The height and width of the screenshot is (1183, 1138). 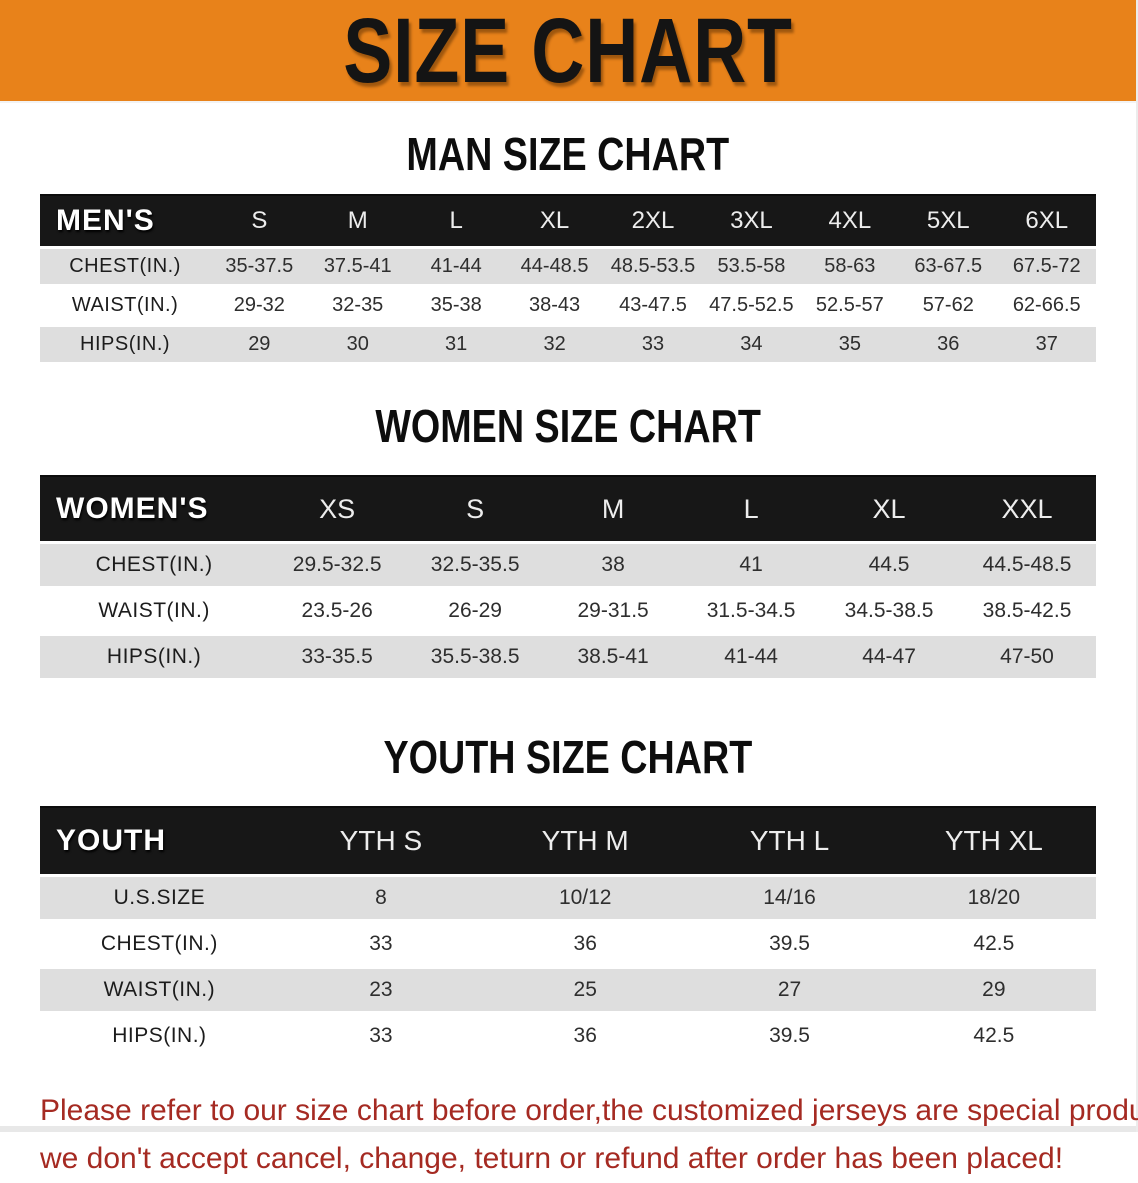 I want to click on size-value-cell: 30, so click(x=357, y=345).